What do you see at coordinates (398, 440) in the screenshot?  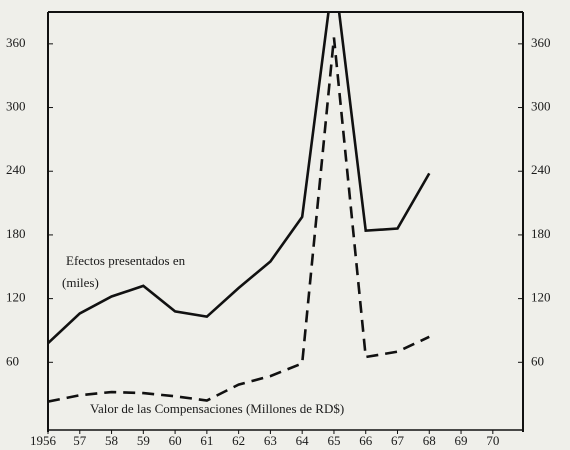 I see `x-tick-label: 67` at bounding box center [398, 440].